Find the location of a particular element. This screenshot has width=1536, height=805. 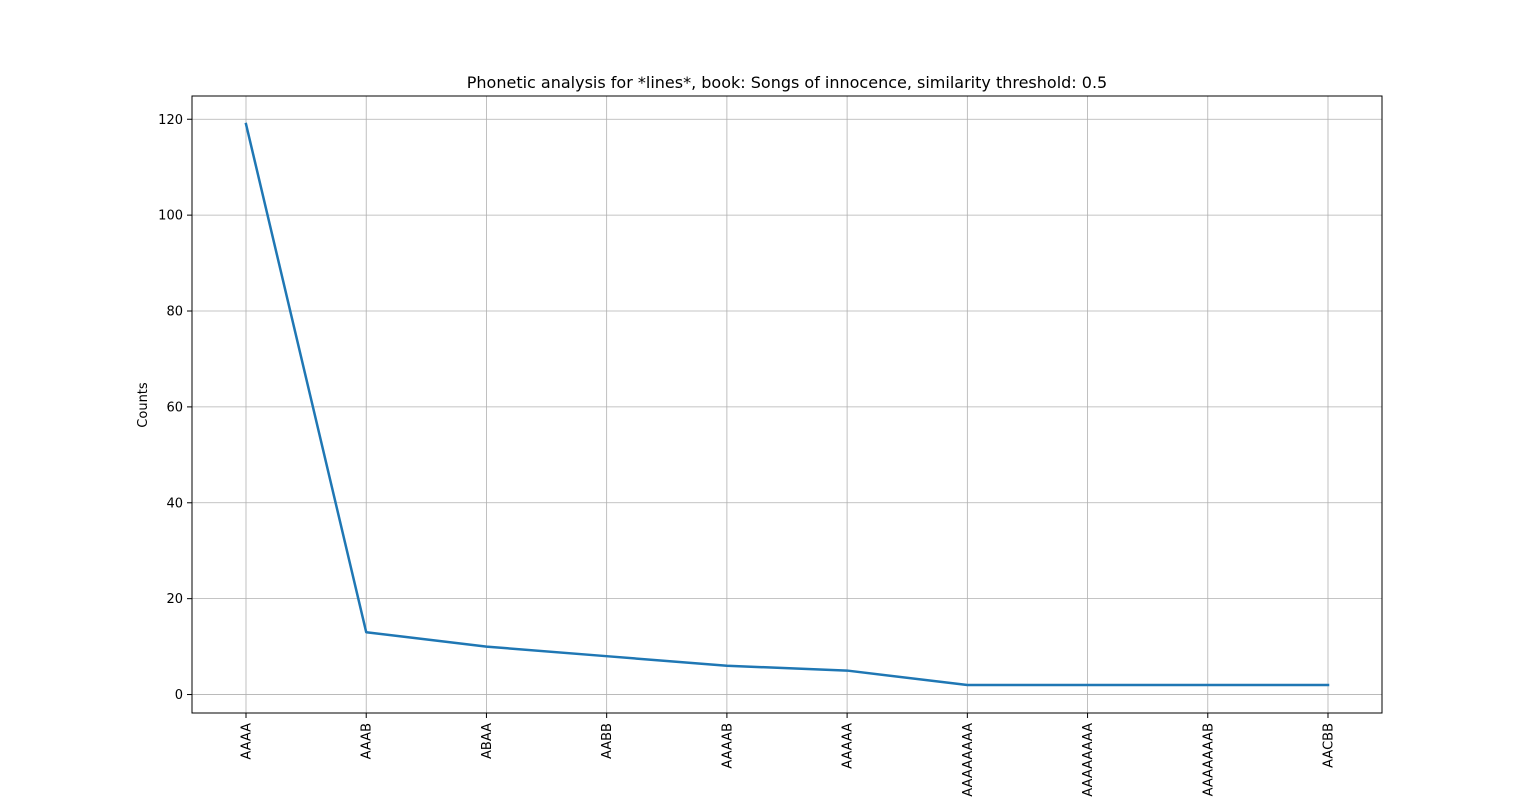

y-tick-label: 120 is located at coordinates (170, 120).